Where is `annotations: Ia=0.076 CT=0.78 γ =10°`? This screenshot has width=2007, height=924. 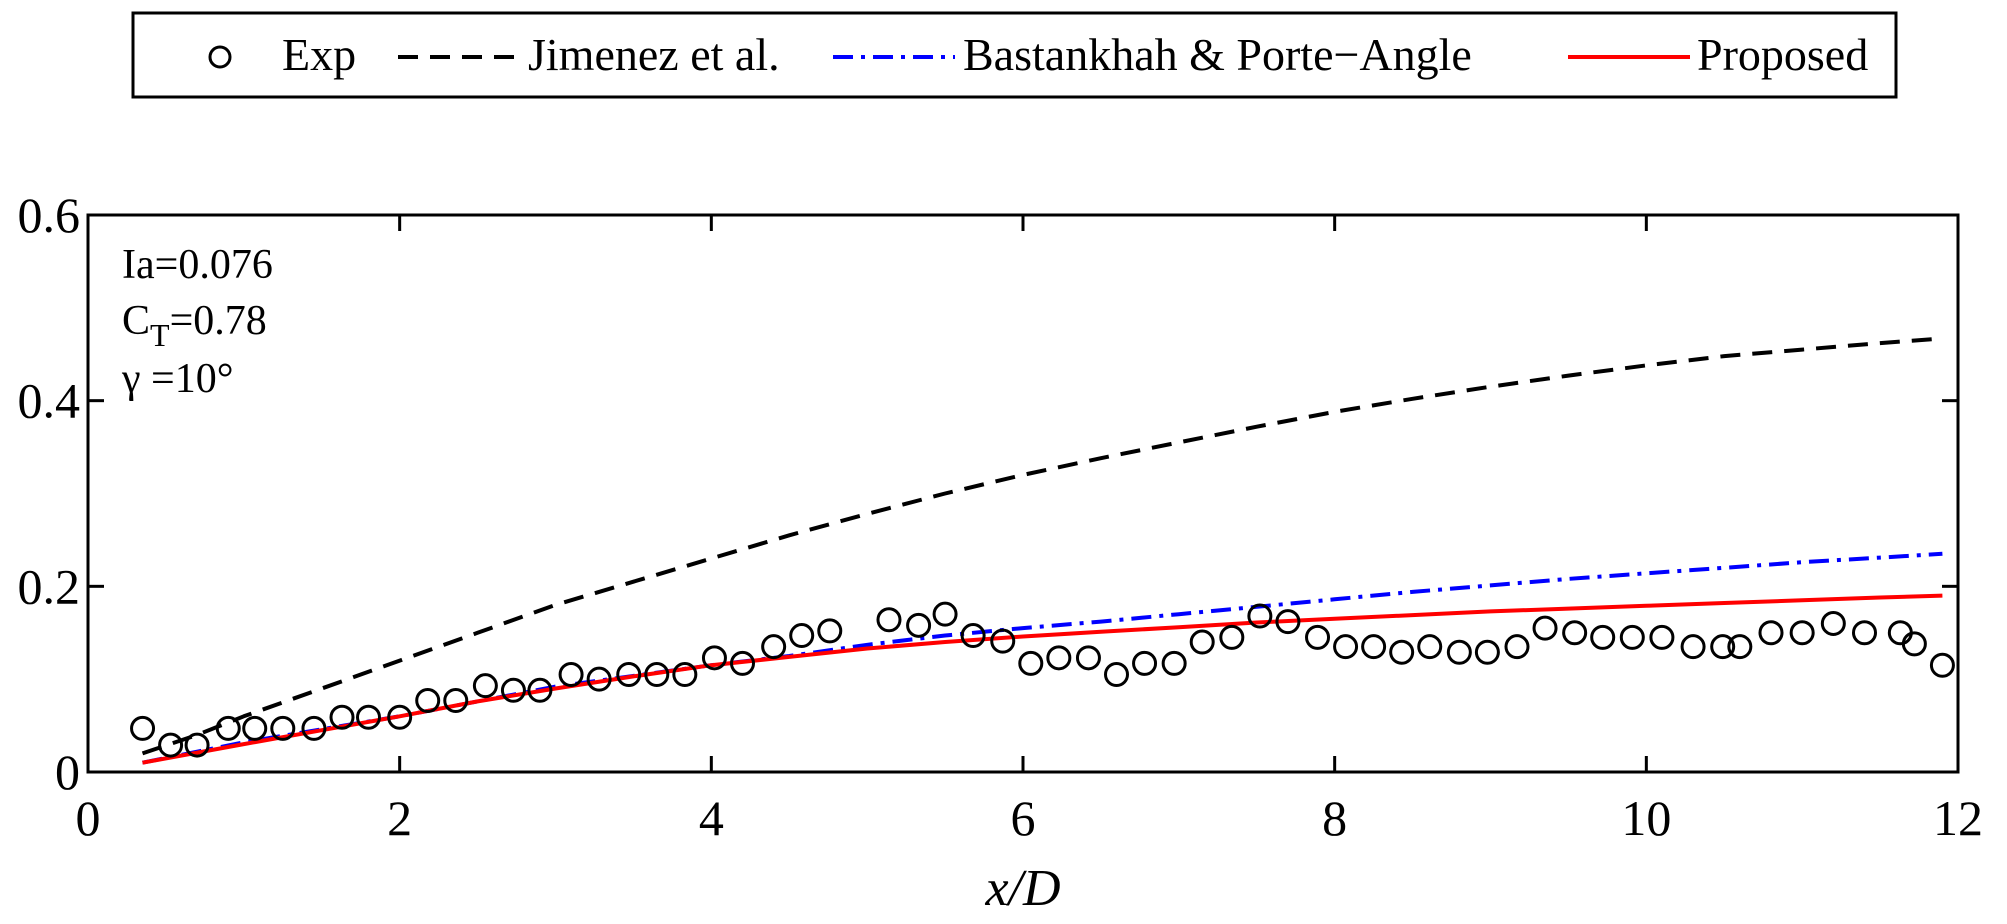 annotations: Ia=0.076 CT=0.78 γ =10° is located at coordinates (197, 322).